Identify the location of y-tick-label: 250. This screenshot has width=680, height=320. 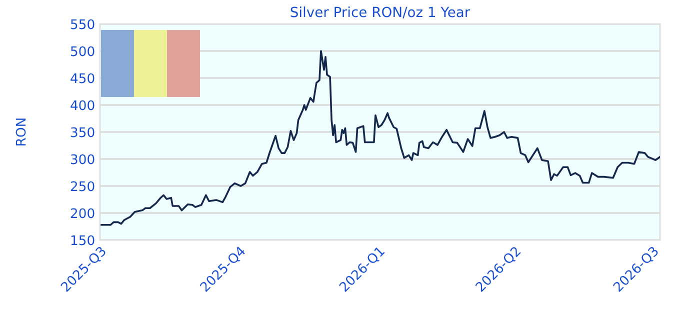
(82, 186).